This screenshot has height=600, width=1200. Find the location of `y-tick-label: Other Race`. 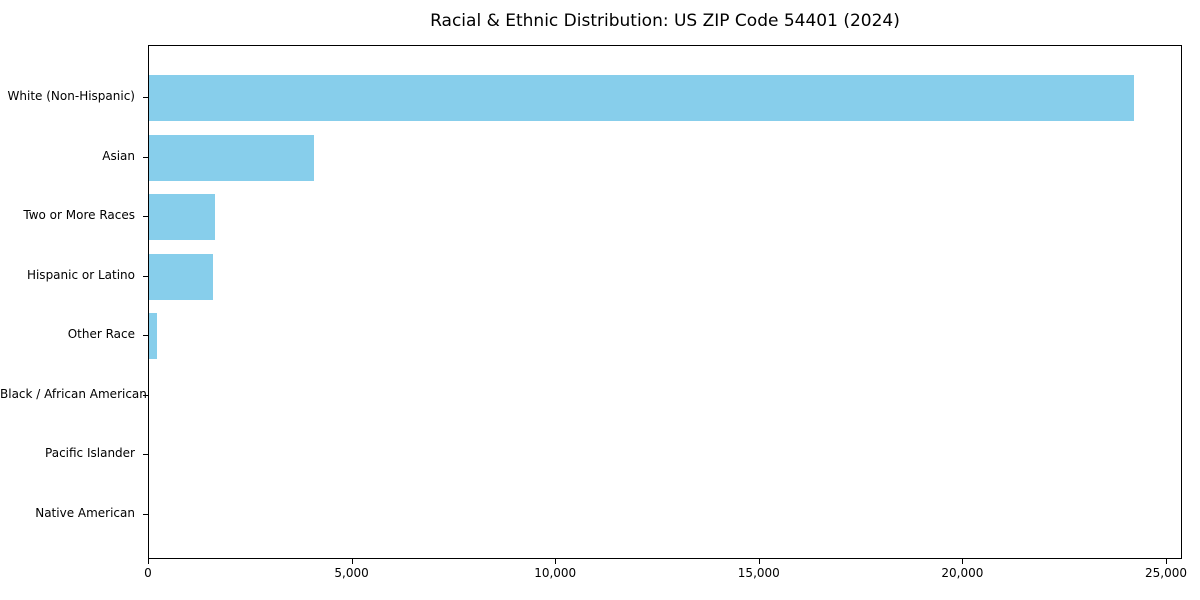

y-tick-label: Other Race is located at coordinates (101, 334).